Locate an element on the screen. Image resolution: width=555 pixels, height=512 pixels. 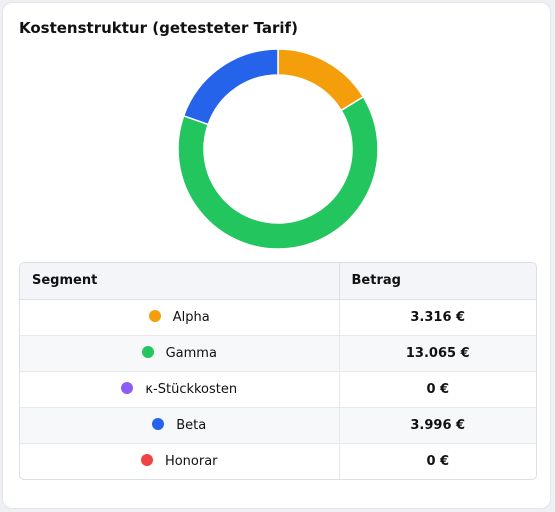
amount-cell: 3.996 € is located at coordinates (437, 424).